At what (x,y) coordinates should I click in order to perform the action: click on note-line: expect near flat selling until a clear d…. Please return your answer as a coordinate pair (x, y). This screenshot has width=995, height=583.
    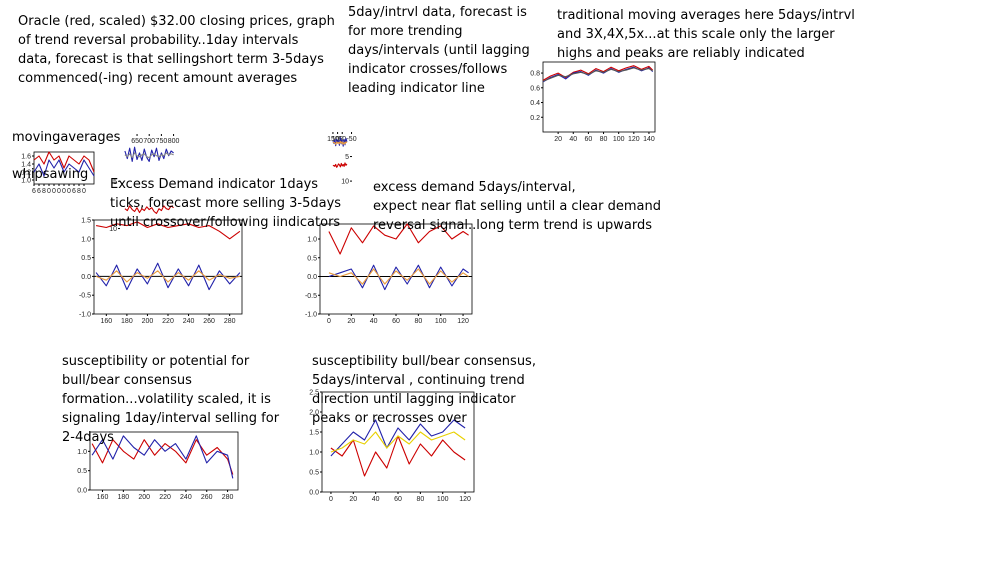
    Looking at the image, I should click on (517, 206).